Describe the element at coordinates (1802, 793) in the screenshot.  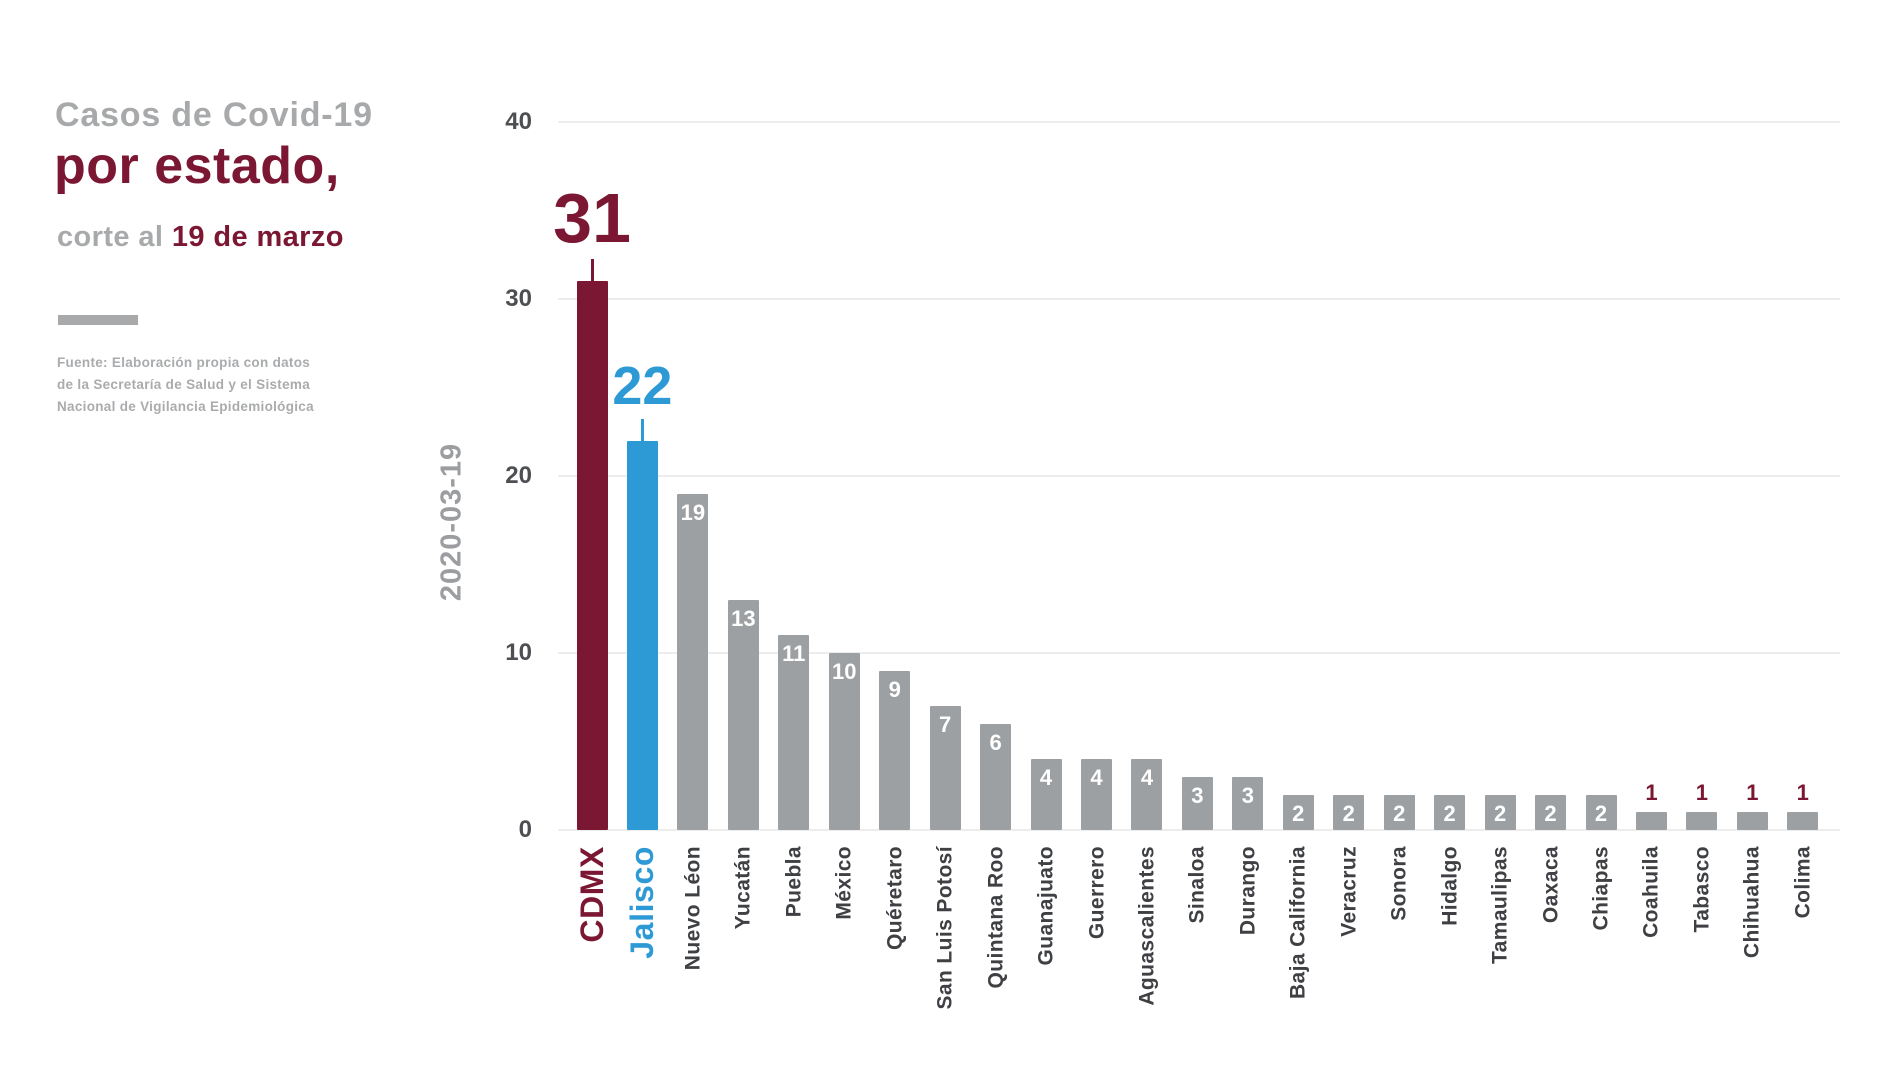
I see `value-label-colima: 1` at that location.